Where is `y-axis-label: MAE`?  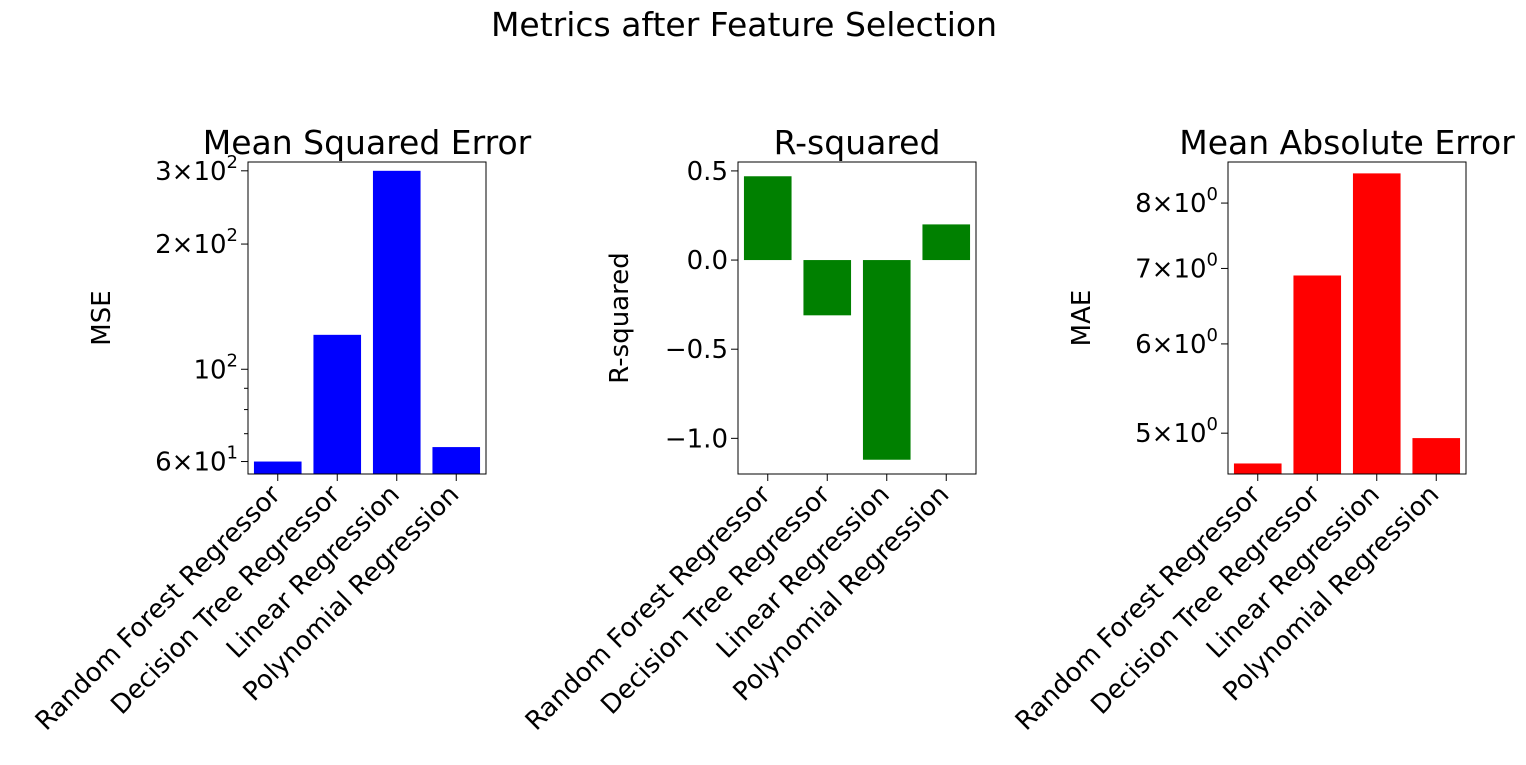
y-axis-label: MAE is located at coordinates (1082, 318).